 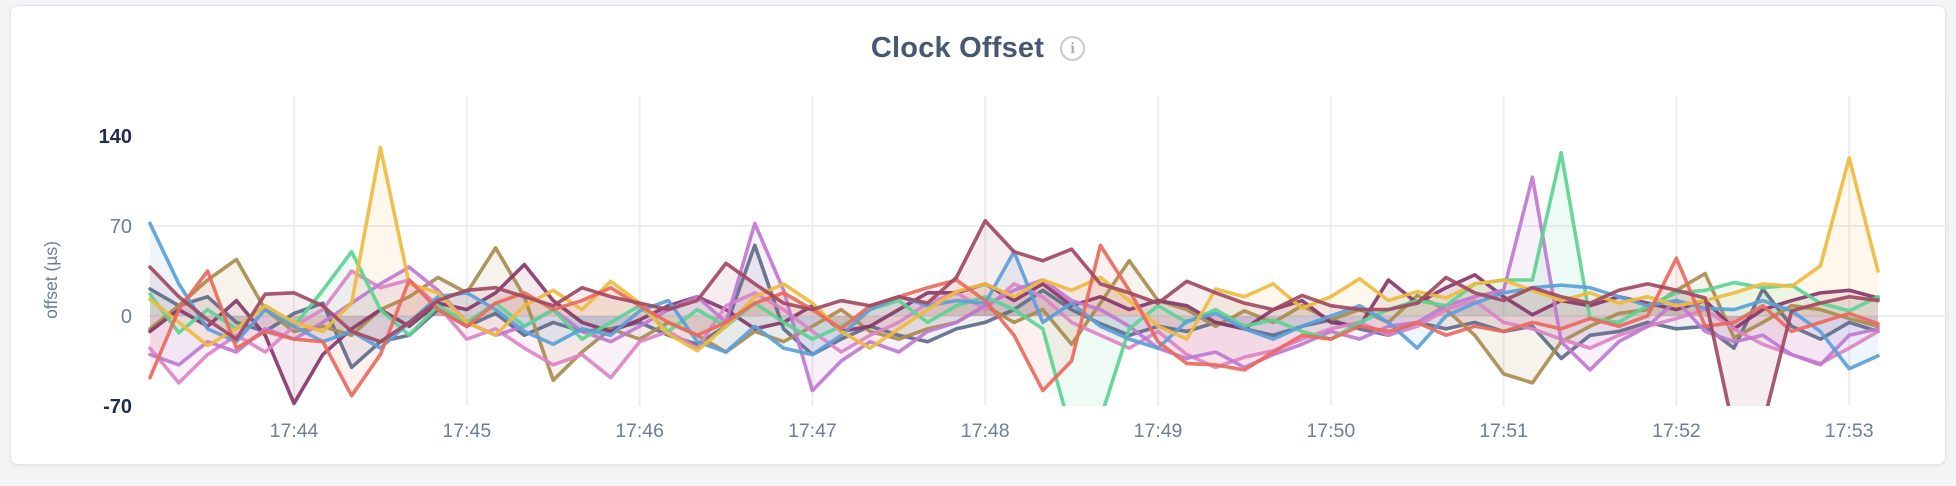 What do you see at coordinates (126, 317) in the screenshot?
I see `y-axis-tick-label: 0` at bounding box center [126, 317].